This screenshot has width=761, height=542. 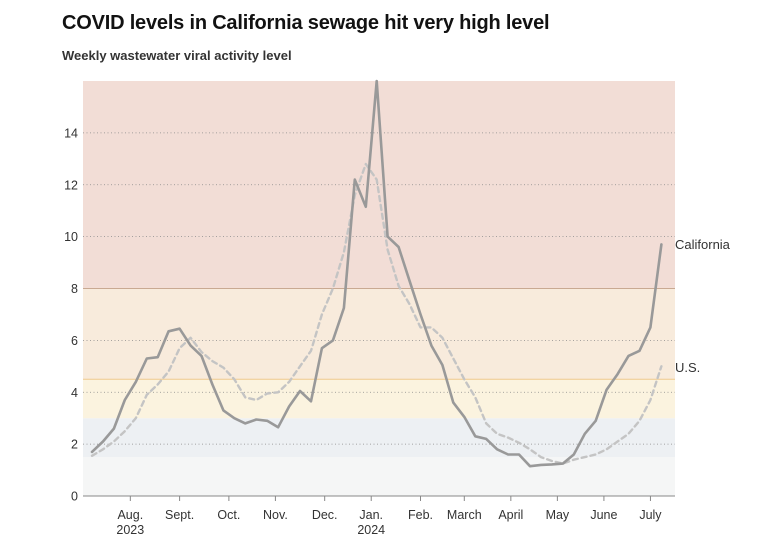 What do you see at coordinates (130, 530) in the screenshot?
I see `x-tick-year-label: 2023` at bounding box center [130, 530].